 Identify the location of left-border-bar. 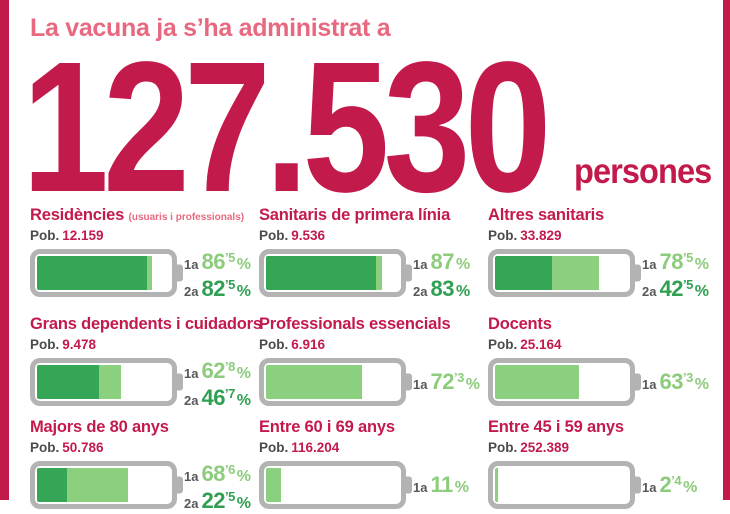
(4, 250).